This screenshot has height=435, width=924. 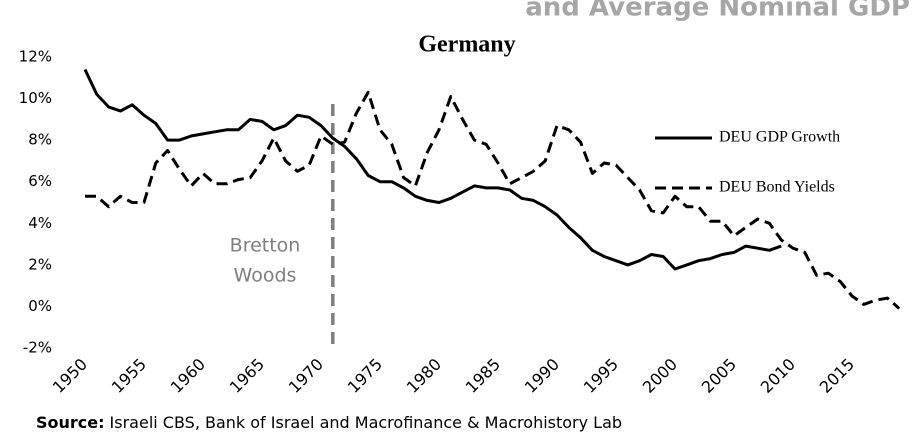 I want to click on y-tick-label: 12%, so click(x=35, y=57).